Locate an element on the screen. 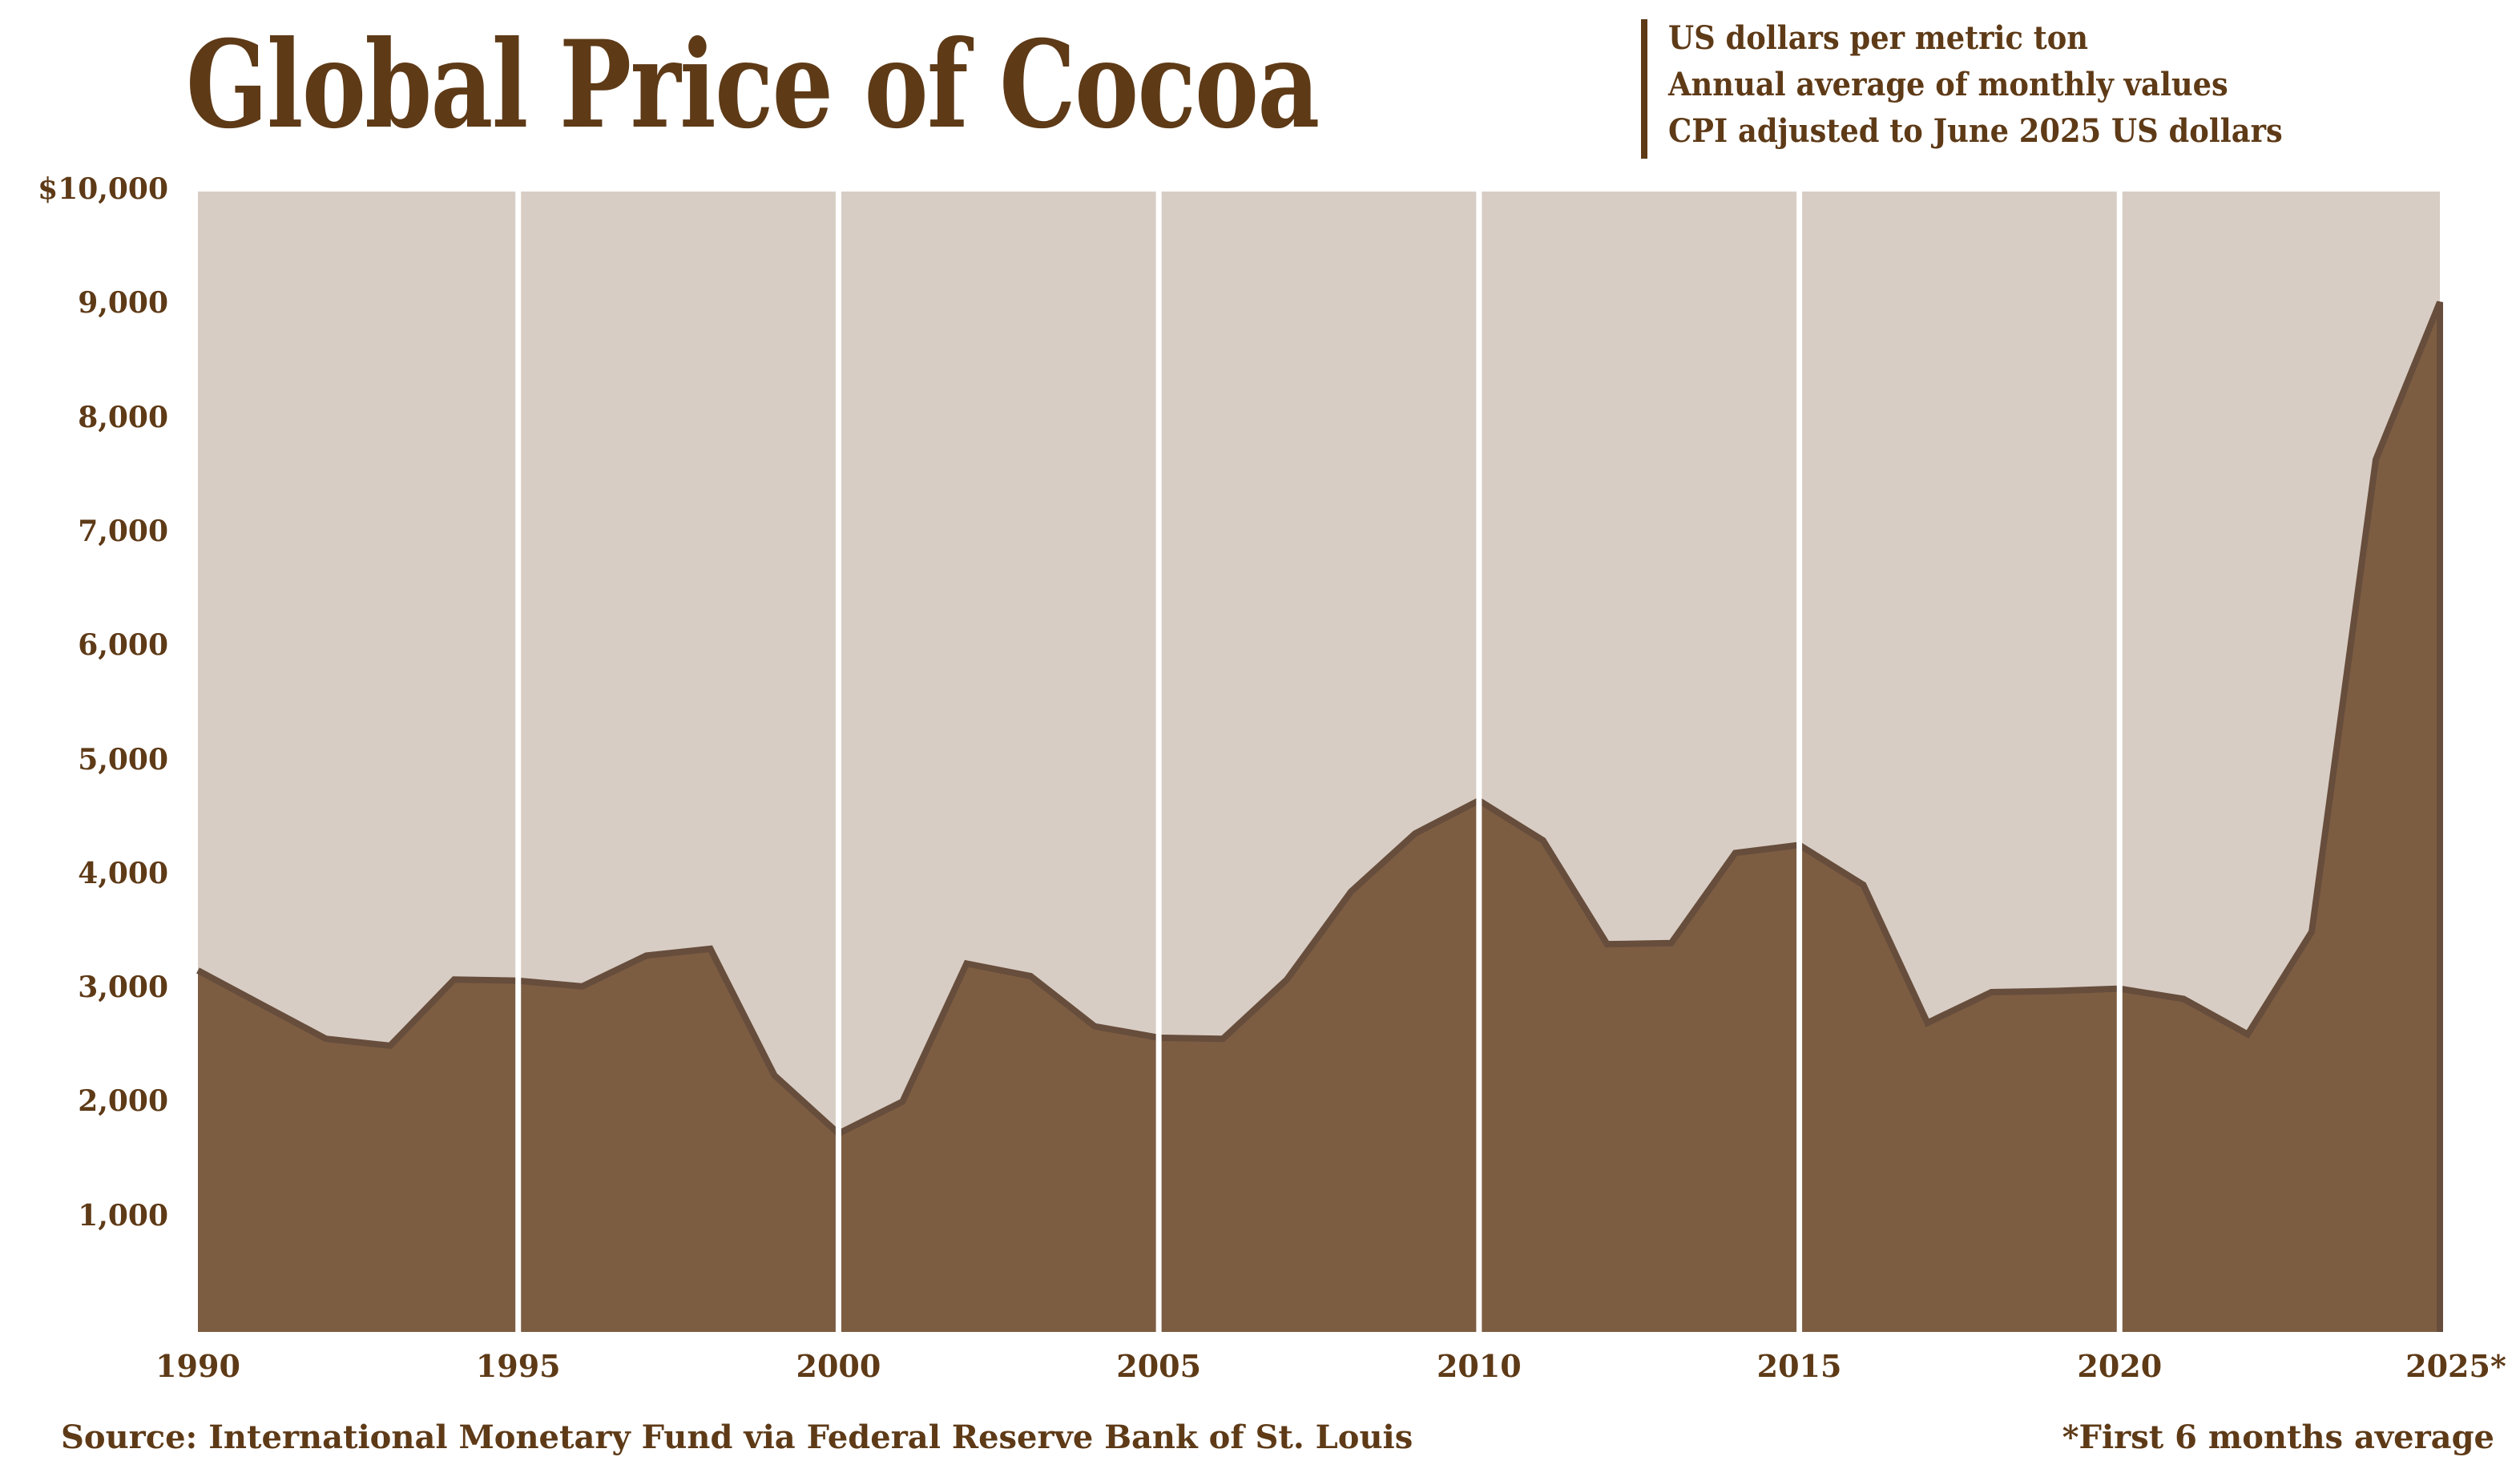 Image resolution: width=2520 pixels, height=1477 pixels. y-tick-label: 9,000 is located at coordinates (123, 303).